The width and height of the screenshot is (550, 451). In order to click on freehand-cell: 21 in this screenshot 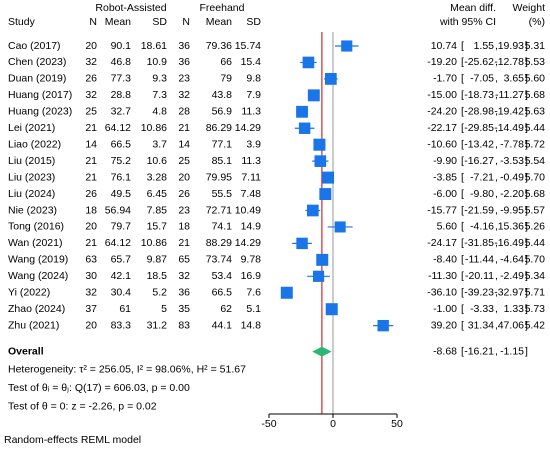, I will do `click(184, 128)`.